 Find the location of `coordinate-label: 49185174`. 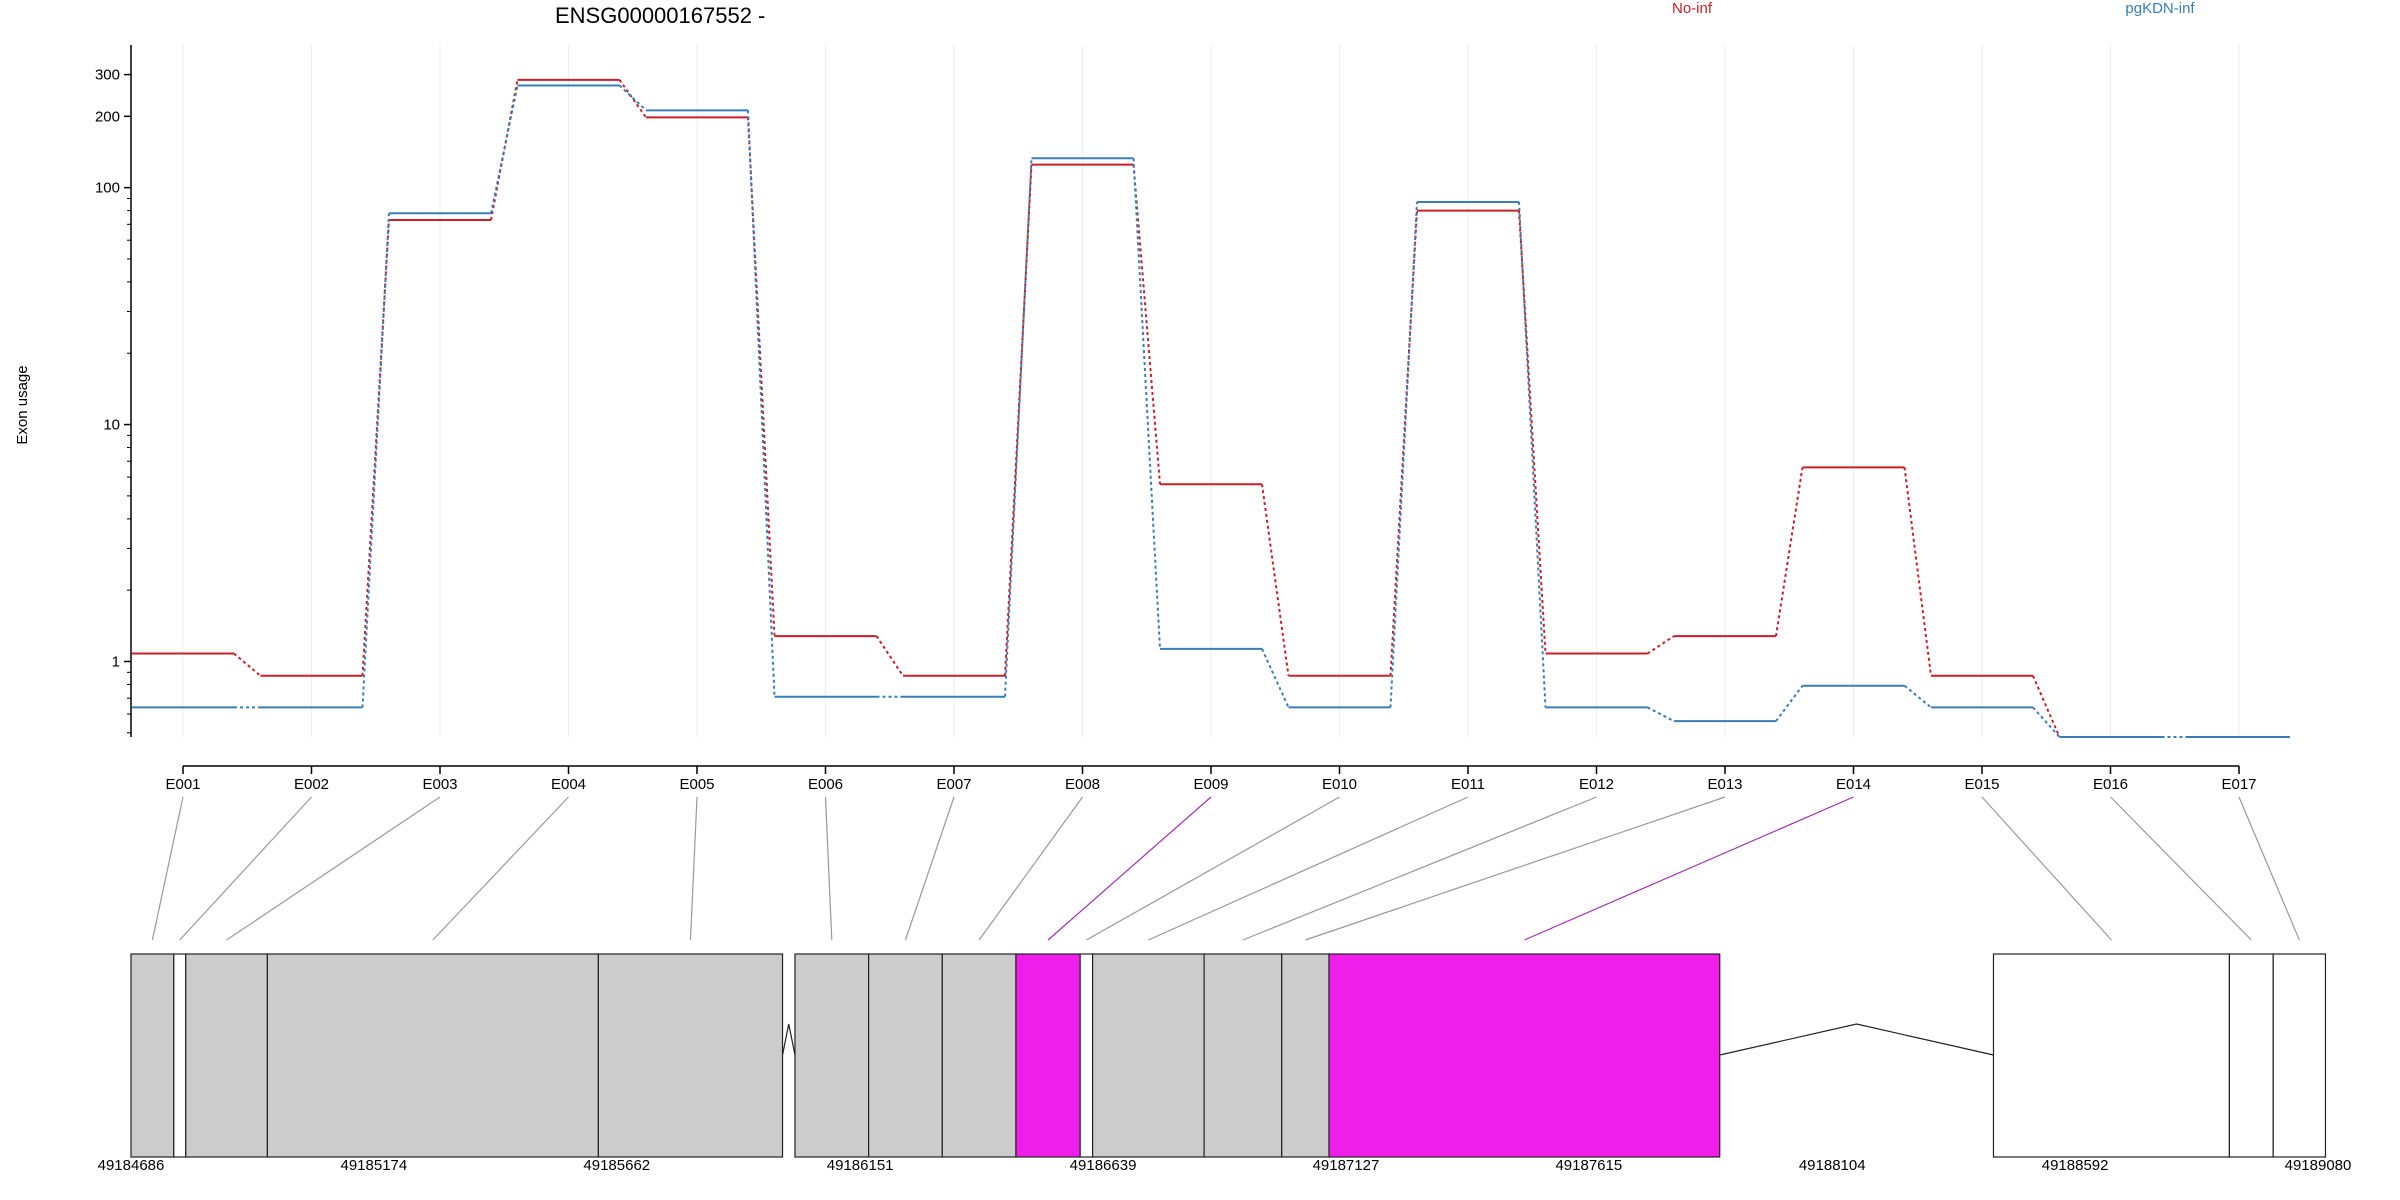

coordinate-label: 49185174 is located at coordinates (374, 1165).